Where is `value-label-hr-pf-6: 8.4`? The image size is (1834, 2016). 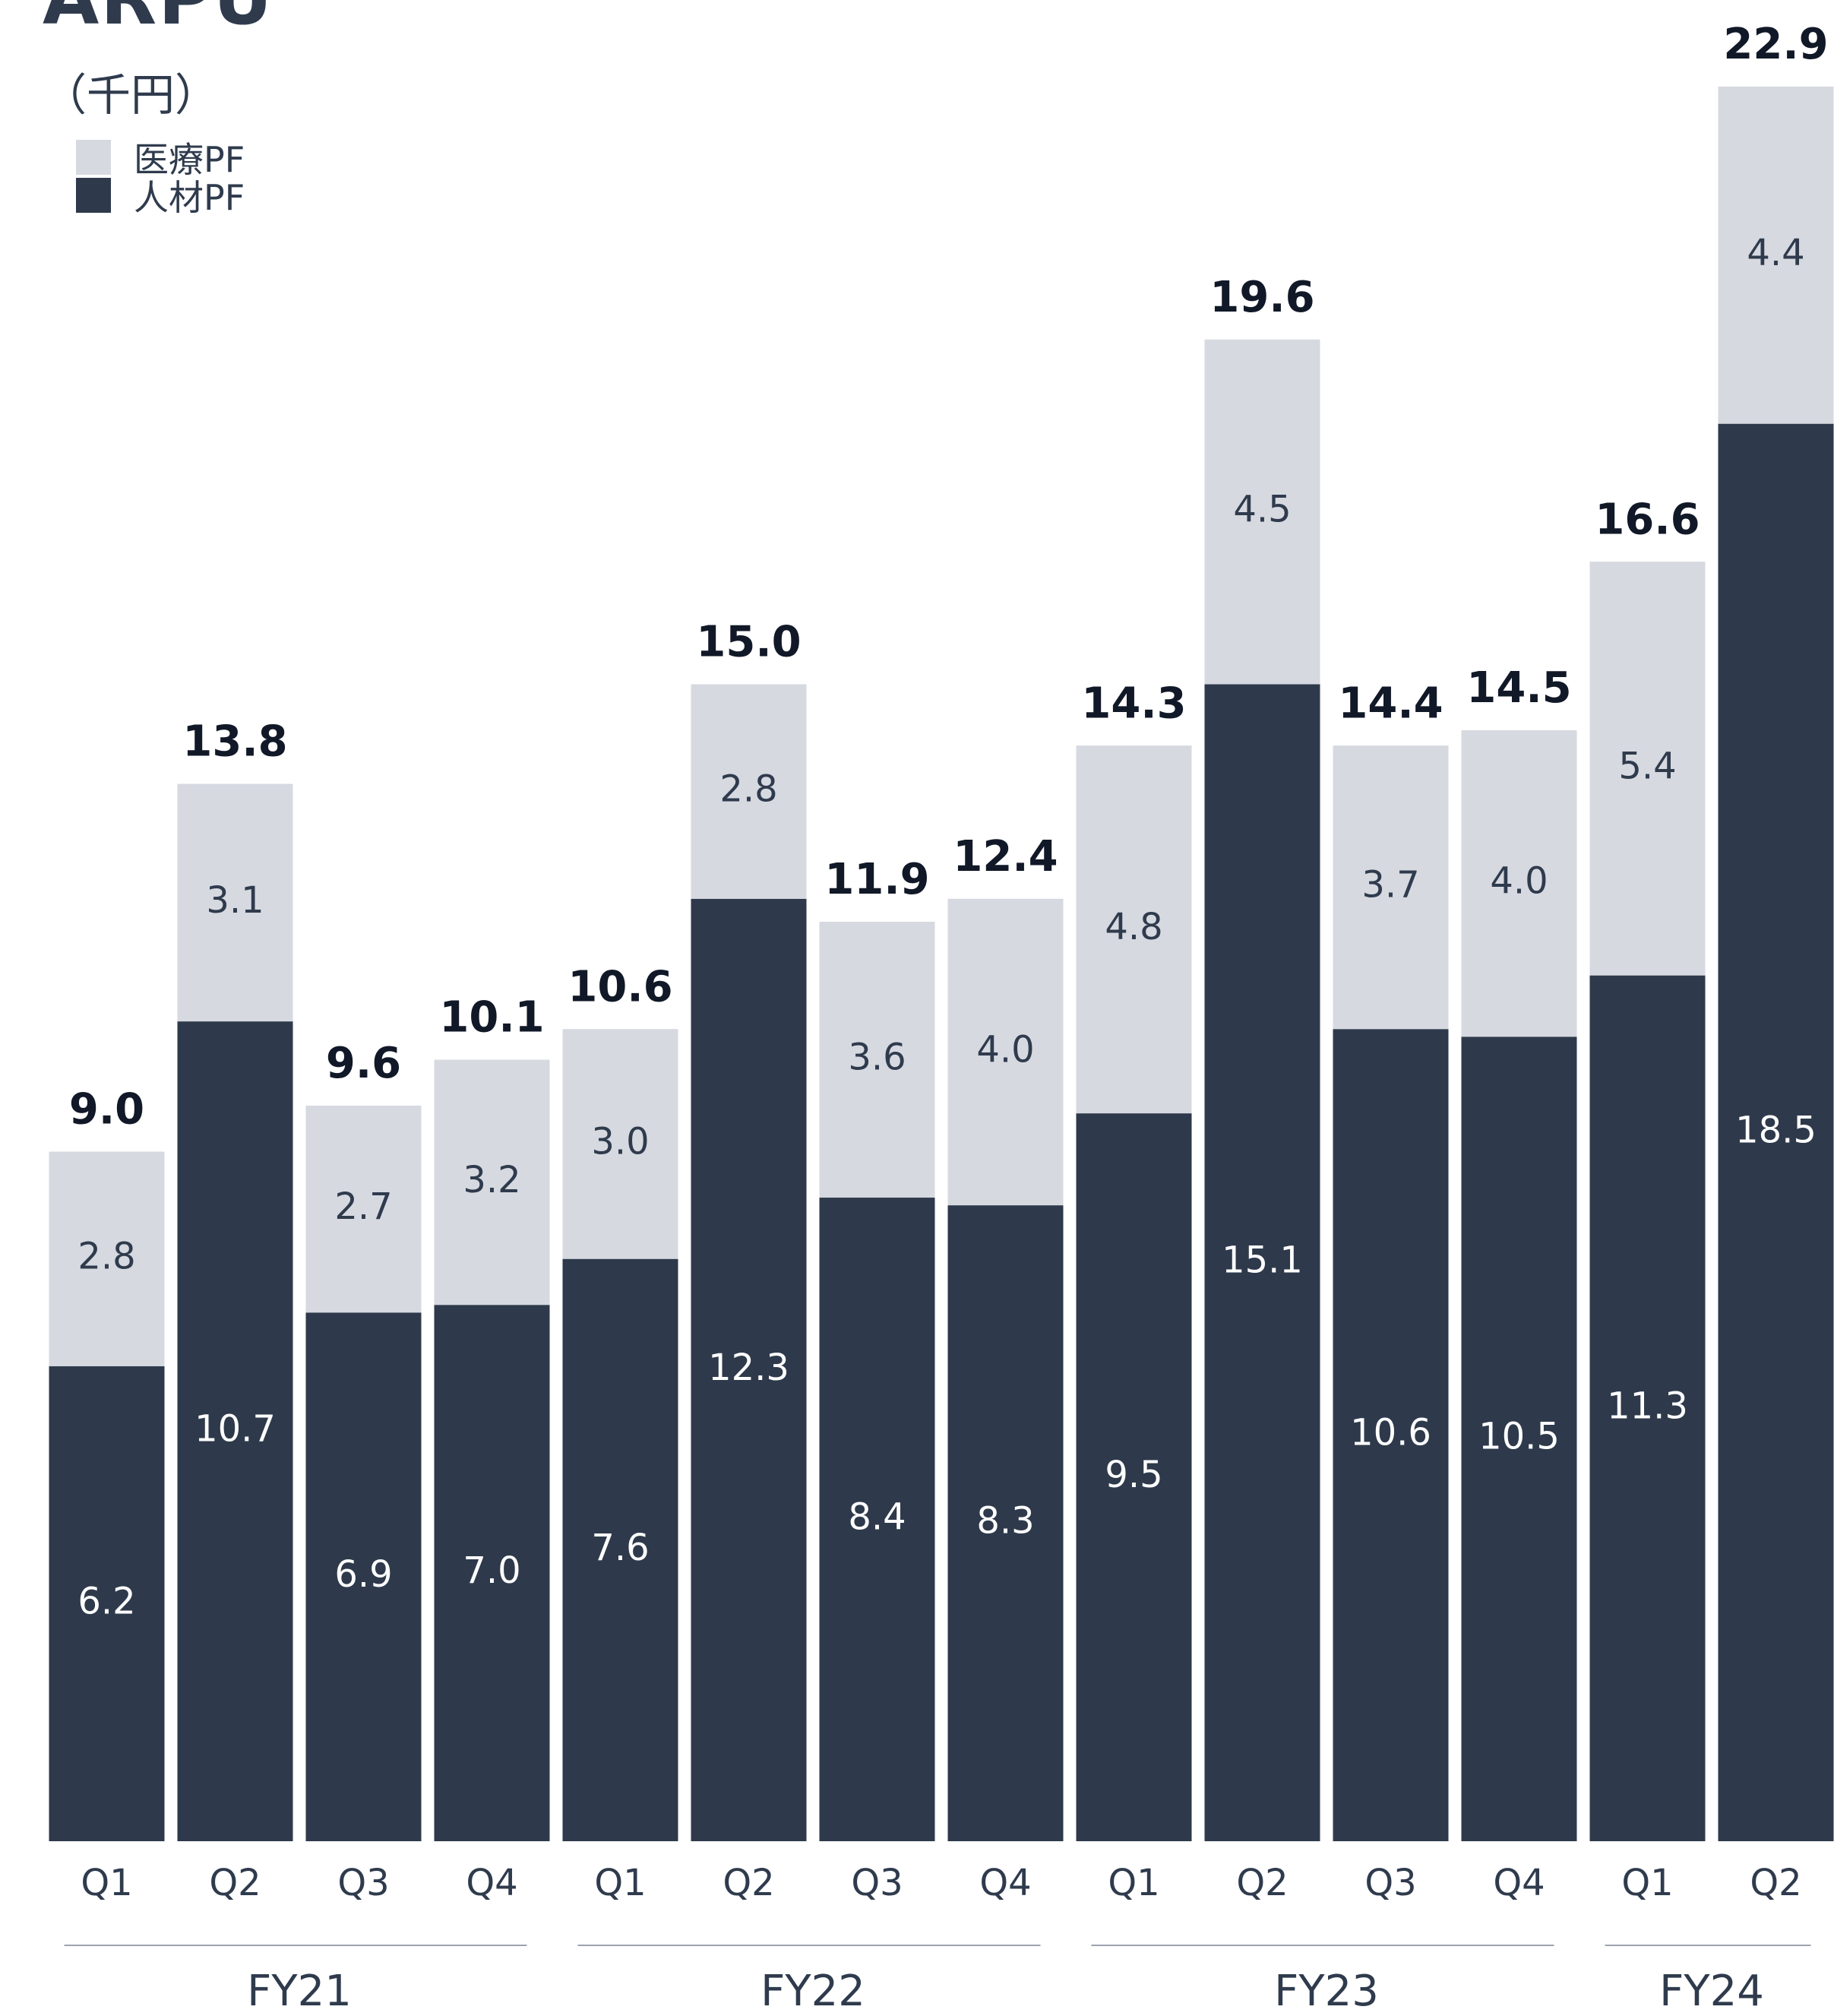 value-label-hr-pf-6: 8.4 is located at coordinates (877, 1517).